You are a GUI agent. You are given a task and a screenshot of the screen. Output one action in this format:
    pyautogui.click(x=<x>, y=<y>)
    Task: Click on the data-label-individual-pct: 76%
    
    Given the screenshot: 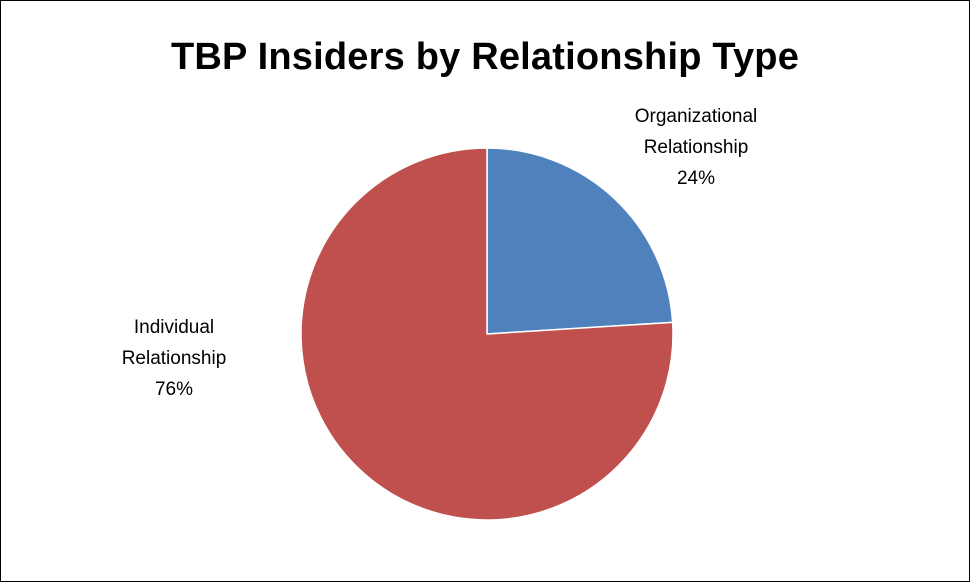 What is the action you would take?
    pyautogui.click(x=174, y=389)
    